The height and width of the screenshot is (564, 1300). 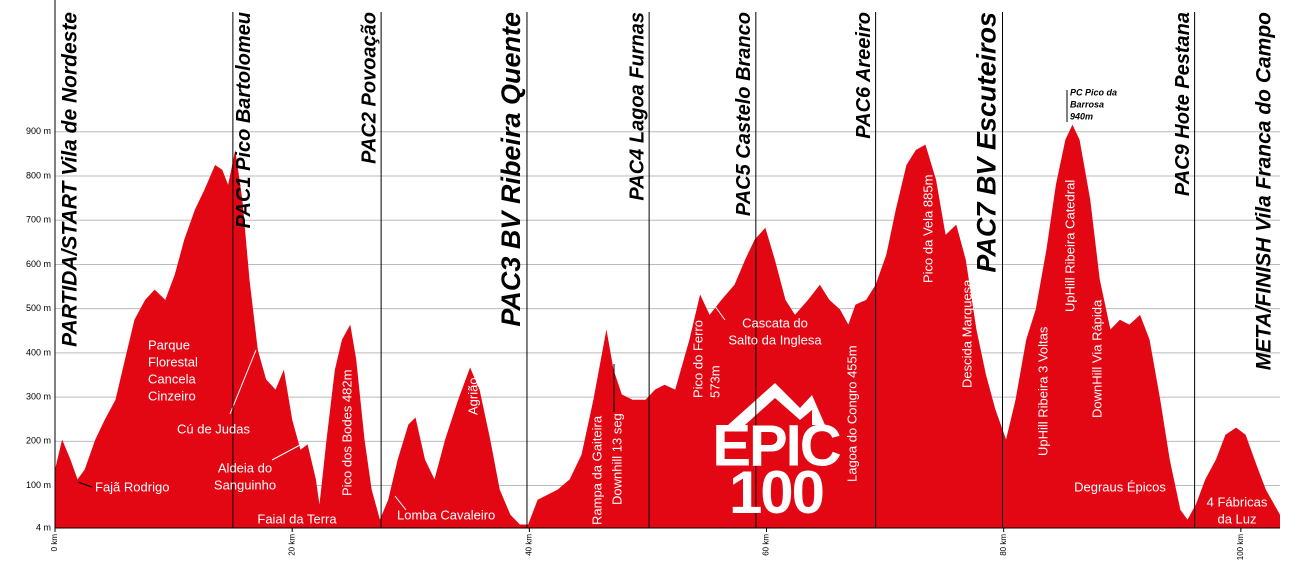 I want to click on annotation: UpHill Ribeira Catedral, so click(x=1069, y=246).